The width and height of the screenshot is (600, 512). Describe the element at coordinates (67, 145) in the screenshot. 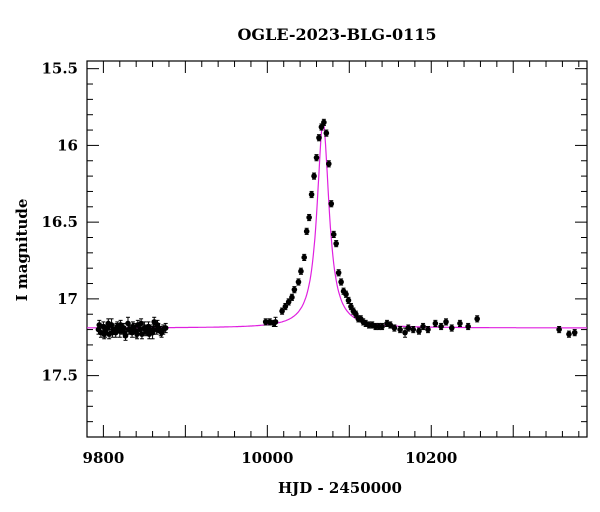

I see `y-tick-label: 16` at that location.